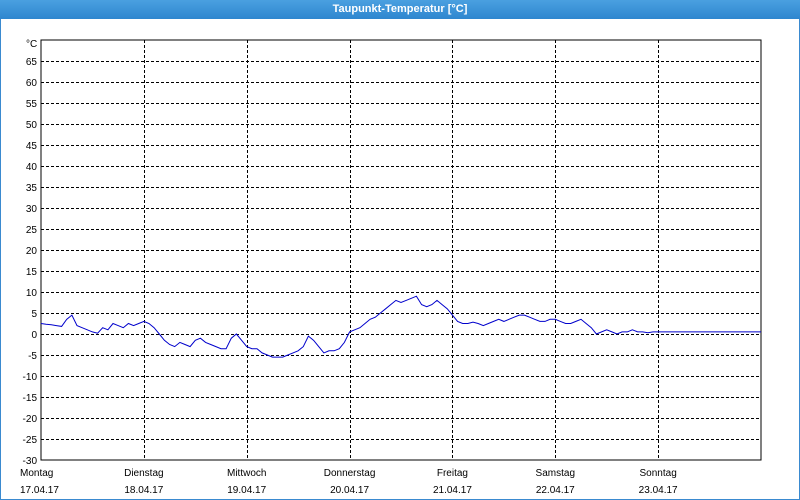 This screenshot has width=800, height=500. Describe the element at coordinates (32, 83) in the screenshot. I see `y-tick-label: 60` at that location.